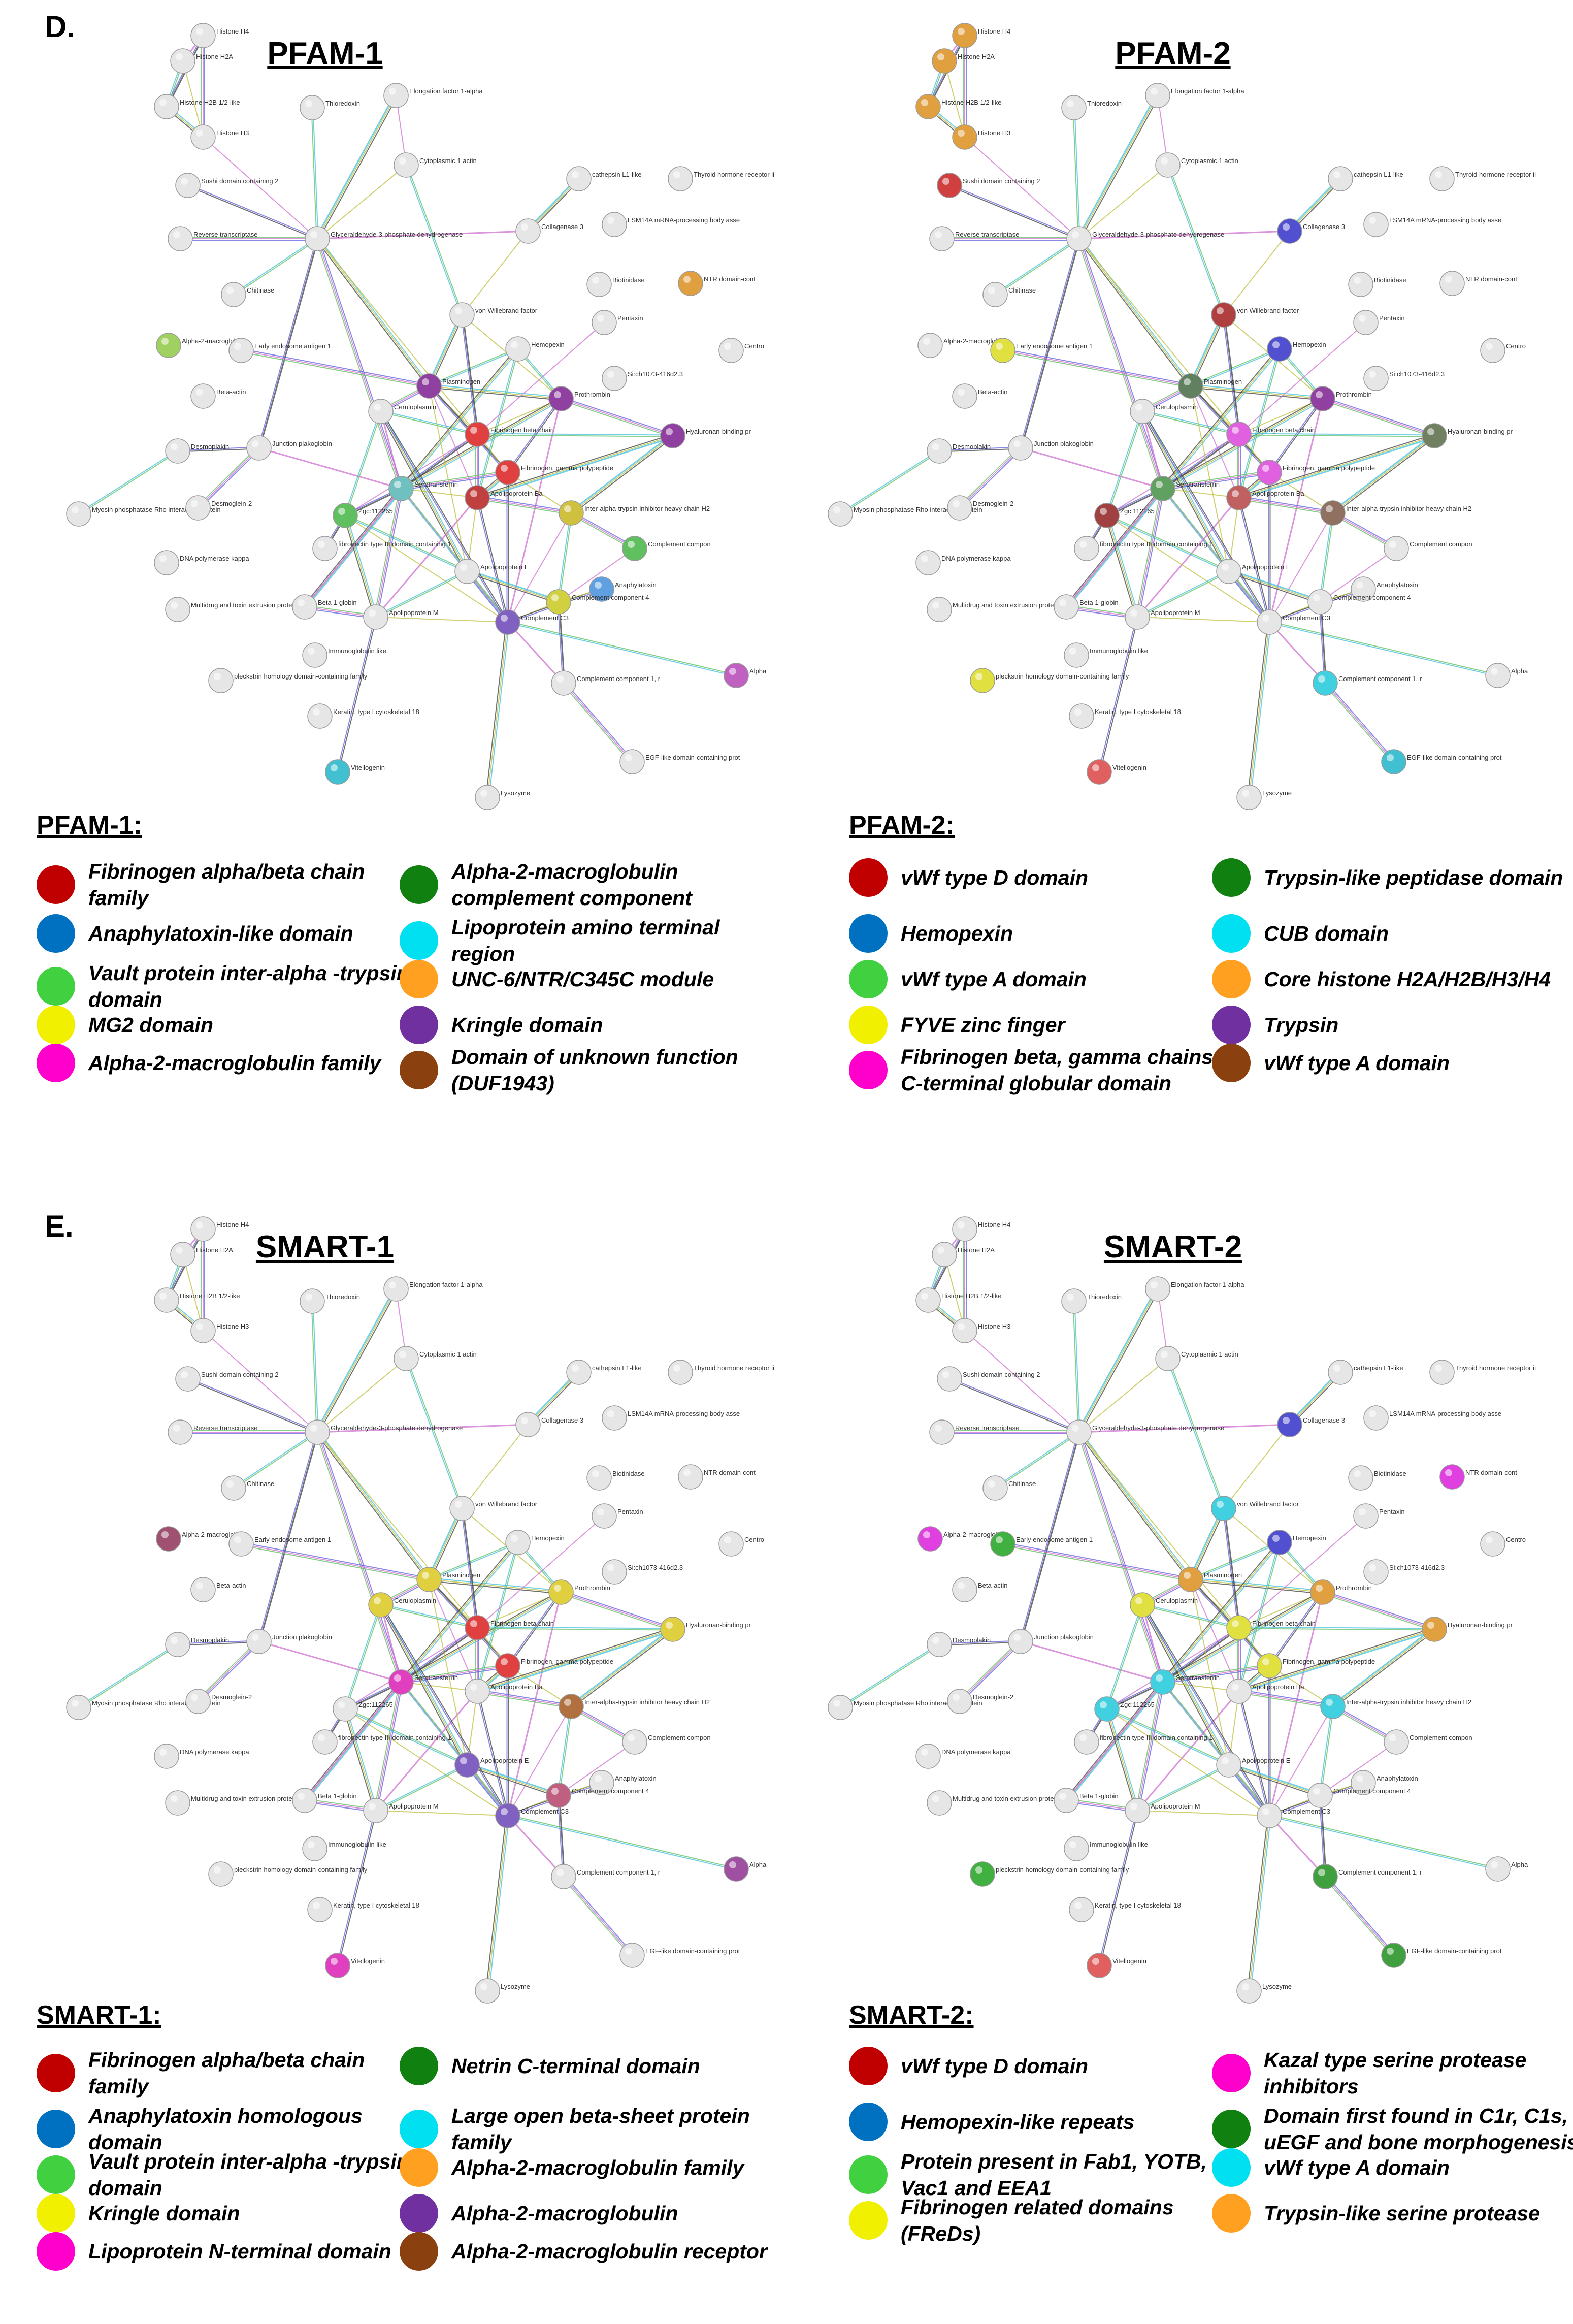 The width and height of the screenshot is (1573, 2324). I want to click on protein-node: Pentaxin, so click(617, 323).